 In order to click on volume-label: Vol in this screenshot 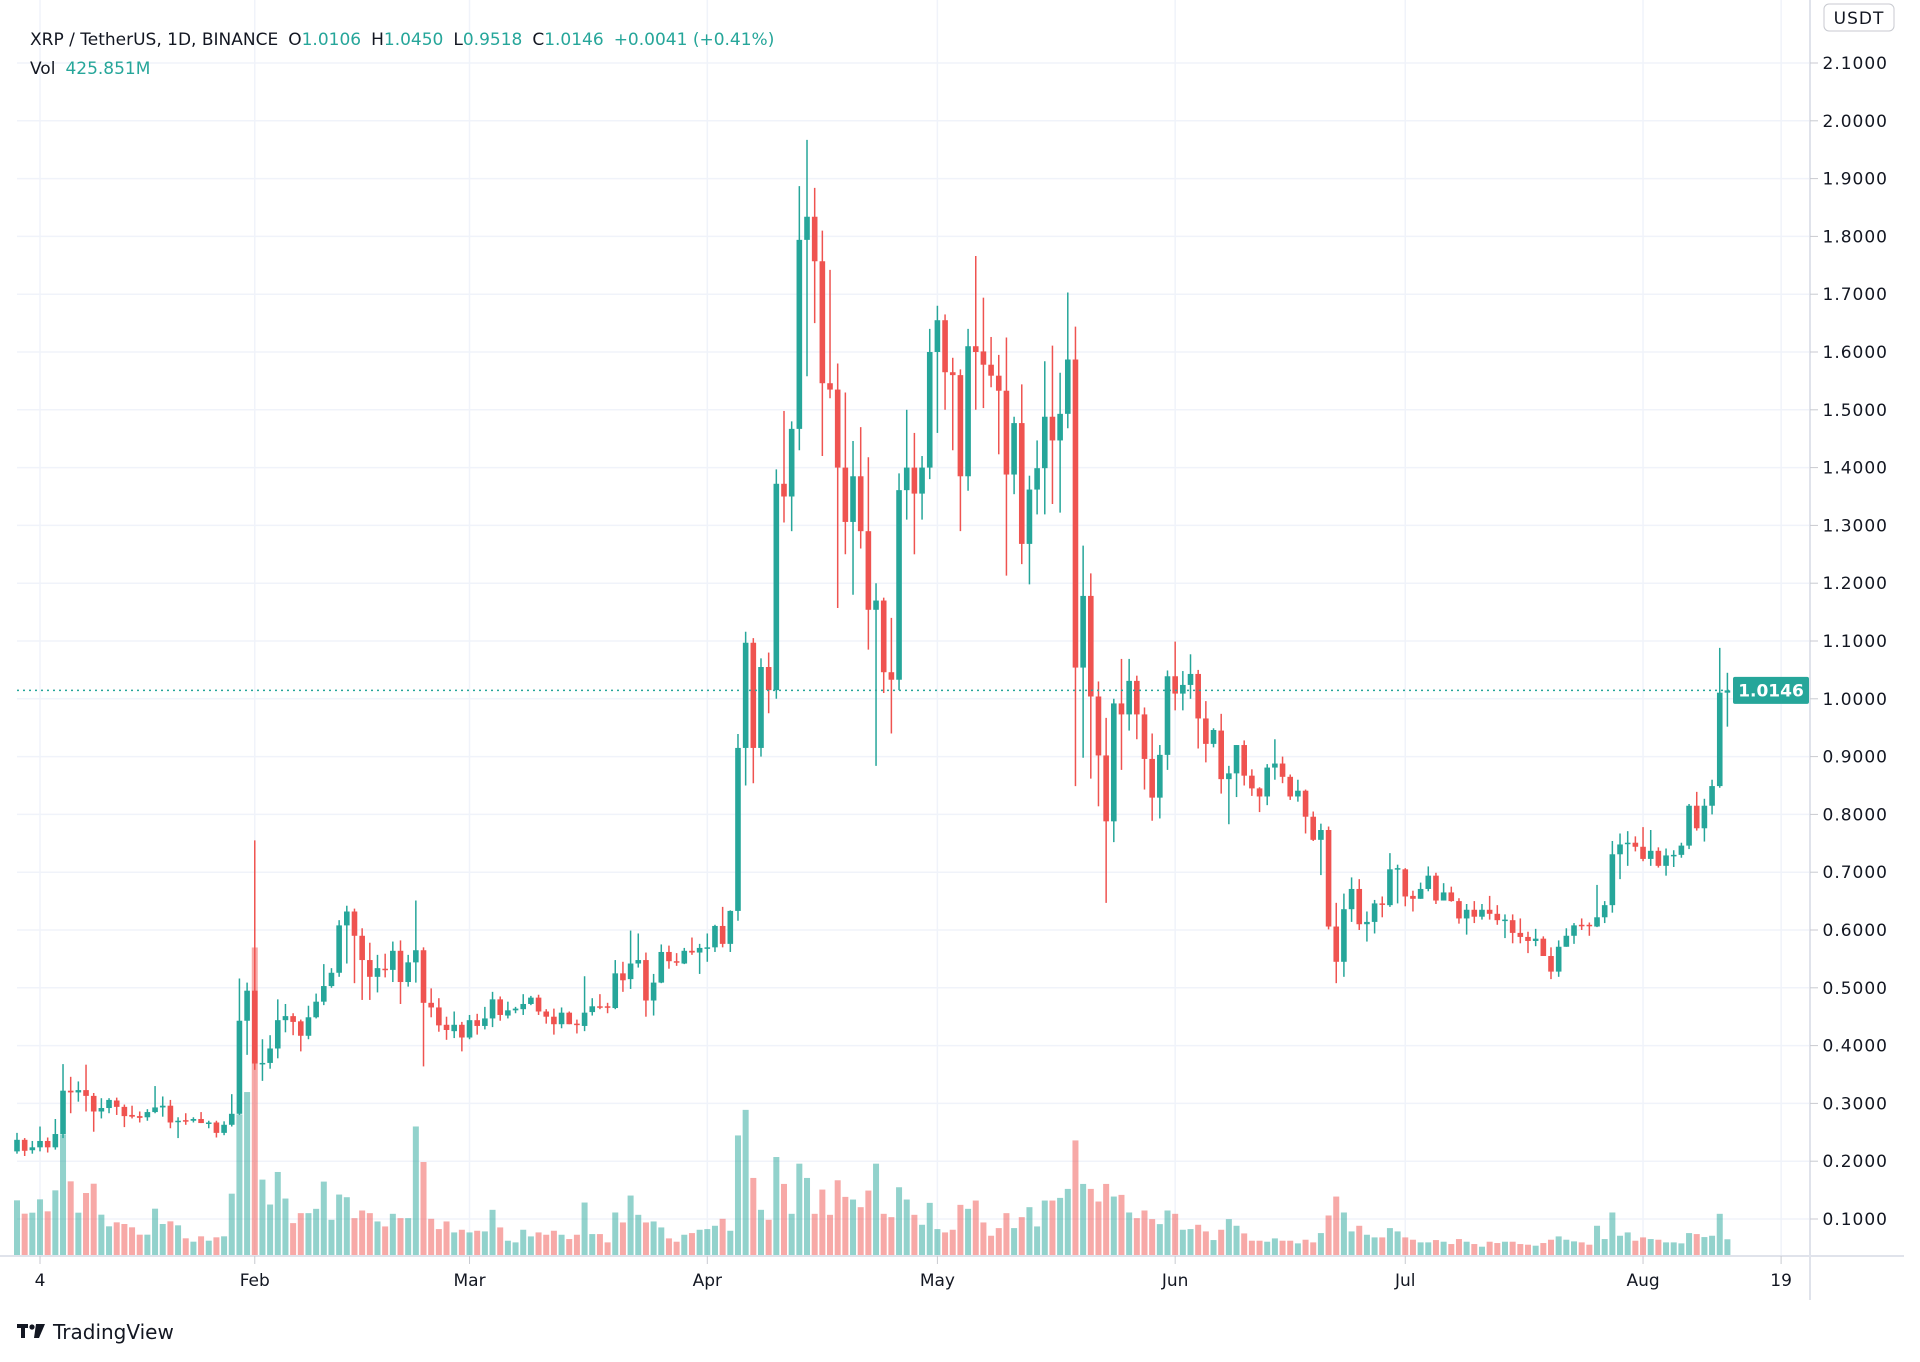, I will do `click(43, 69)`.